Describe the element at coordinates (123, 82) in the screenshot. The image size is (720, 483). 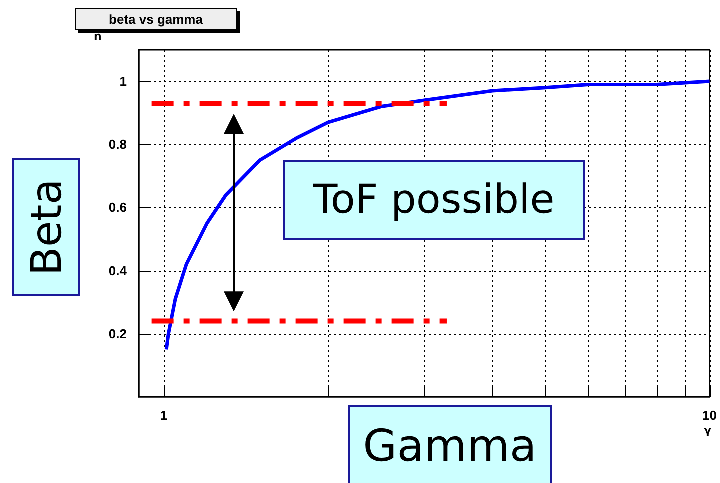
I see `y-tick-label: 1` at that location.